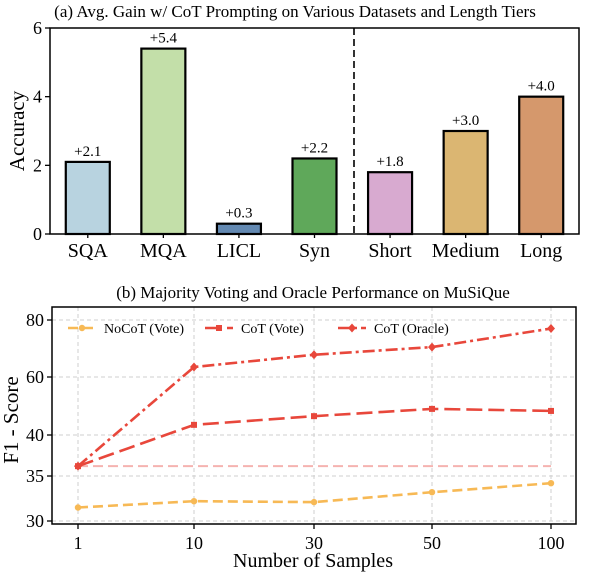 Image resolution: width=590 pixels, height=574 pixels. What do you see at coordinates (465, 182) in the screenshot?
I see `bar-medium` at bounding box center [465, 182].